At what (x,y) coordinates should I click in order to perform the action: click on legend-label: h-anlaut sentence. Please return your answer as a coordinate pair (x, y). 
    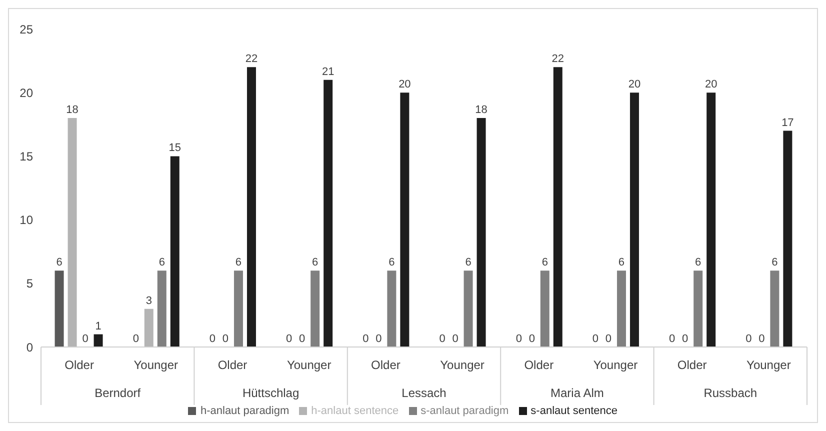
    Looking at the image, I should click on (355, 411).